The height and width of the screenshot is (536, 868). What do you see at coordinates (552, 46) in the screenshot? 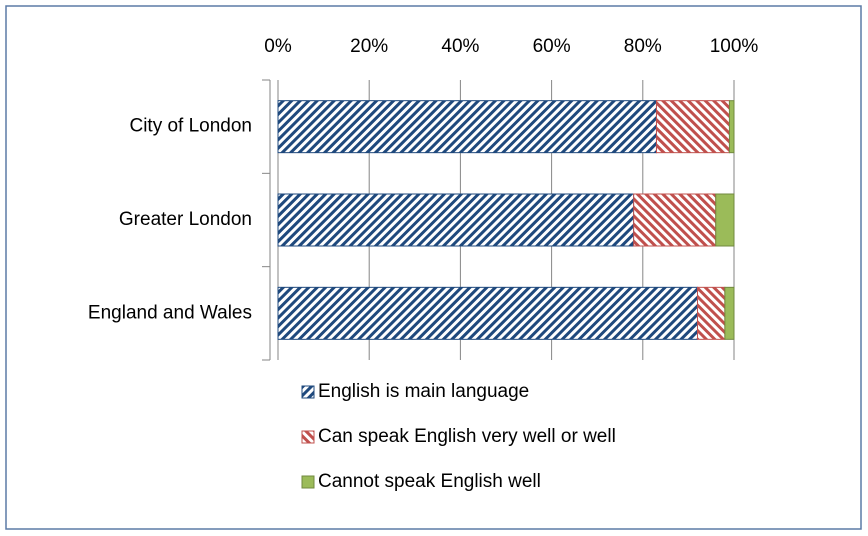
I see `x-tick-label: 60%` at bounding box center [552, 46].